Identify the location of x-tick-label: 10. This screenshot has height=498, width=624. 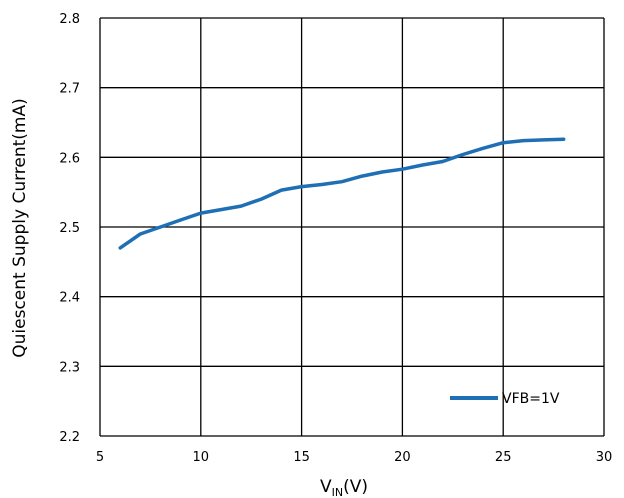
(201, 457).